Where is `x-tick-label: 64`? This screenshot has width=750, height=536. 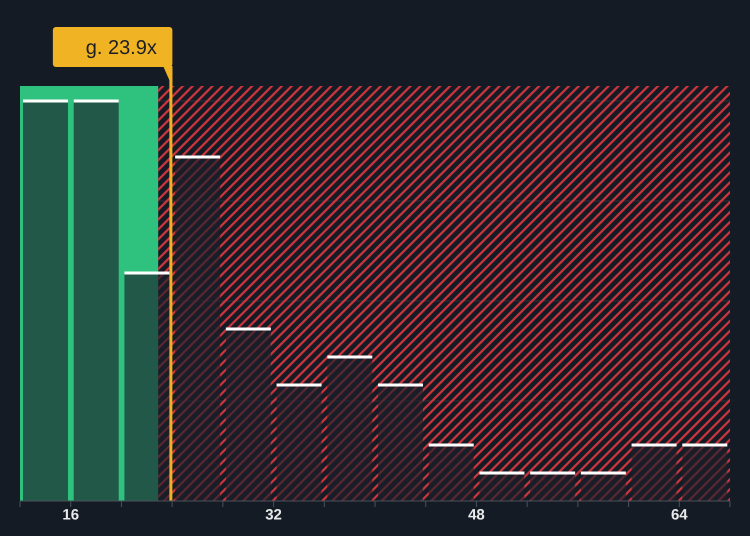 x-tick-label: 64 is located at coordinates (679, 515).